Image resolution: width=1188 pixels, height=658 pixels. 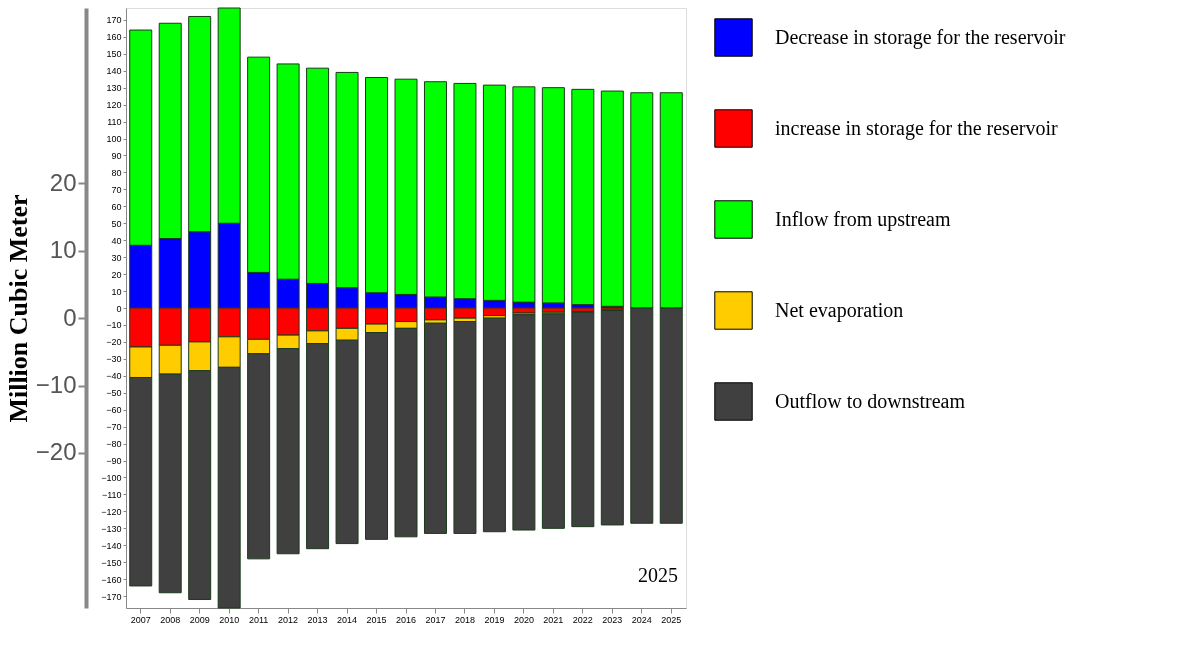 I want to click on y-tick-label: −20, so click(x=114, y=342).